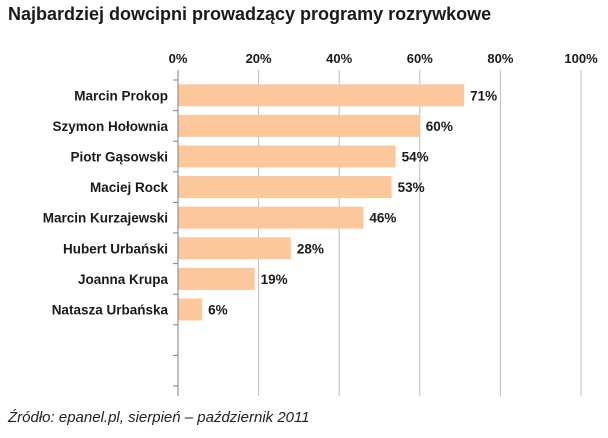  What do you see at coordinates (115, 248) in the screenshot?
I see `category-label-6: Hubert Urbański` at bounding box center [115, 248].